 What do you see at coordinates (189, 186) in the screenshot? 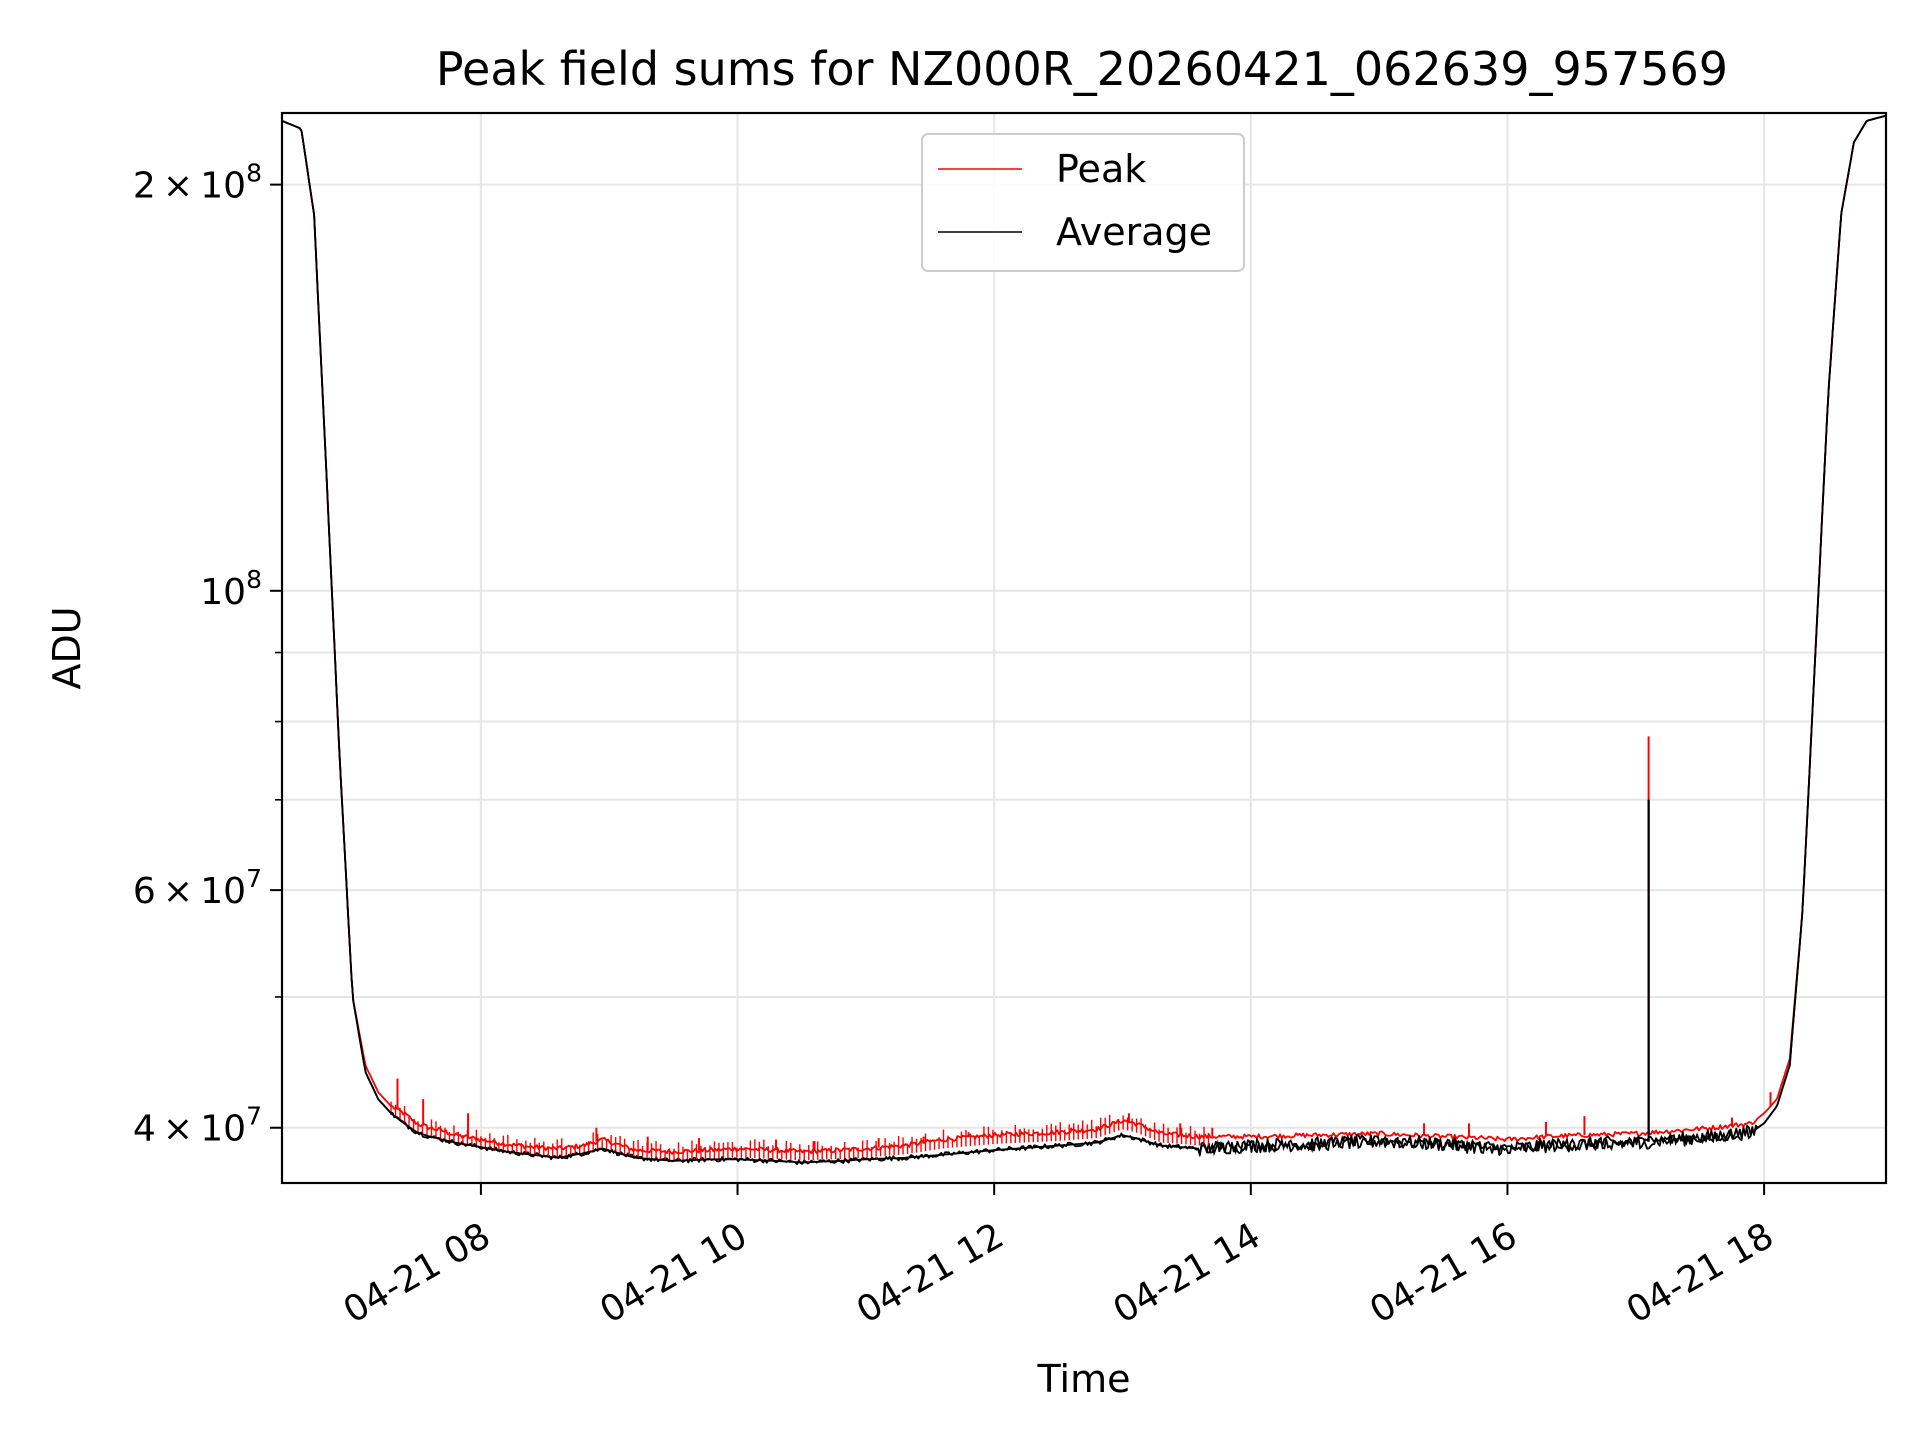
I see `y-tick-base: 2 × 10` at bounding box center [189, 186].